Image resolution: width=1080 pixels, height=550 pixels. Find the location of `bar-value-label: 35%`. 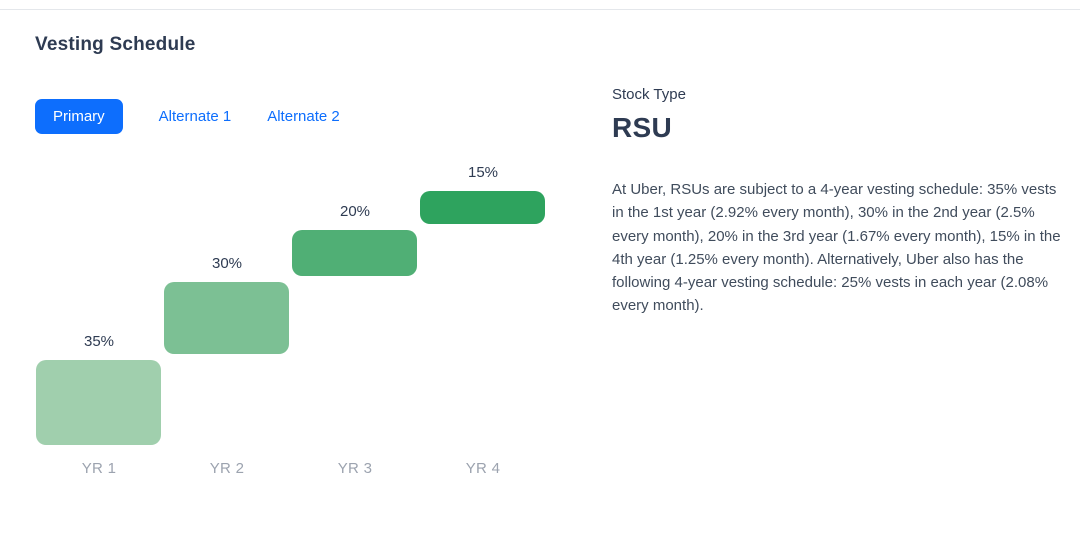

bar-value-label: 35% is located at coordinates (99, 341).